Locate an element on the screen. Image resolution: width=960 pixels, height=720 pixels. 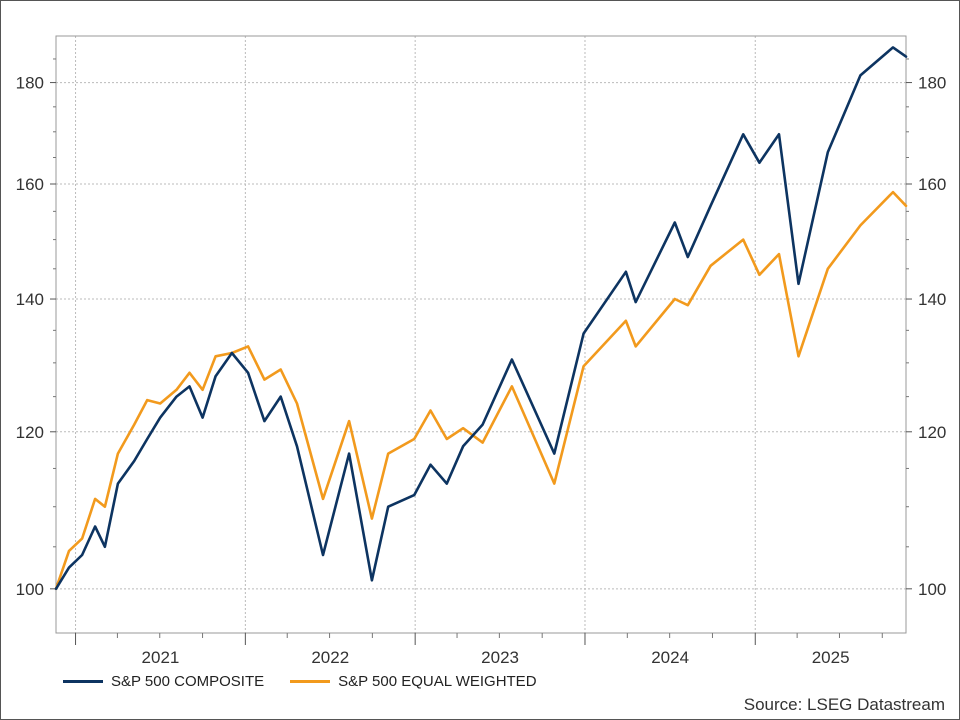
legend-swatch-equal-weighted is located at coordinates (310, 681).